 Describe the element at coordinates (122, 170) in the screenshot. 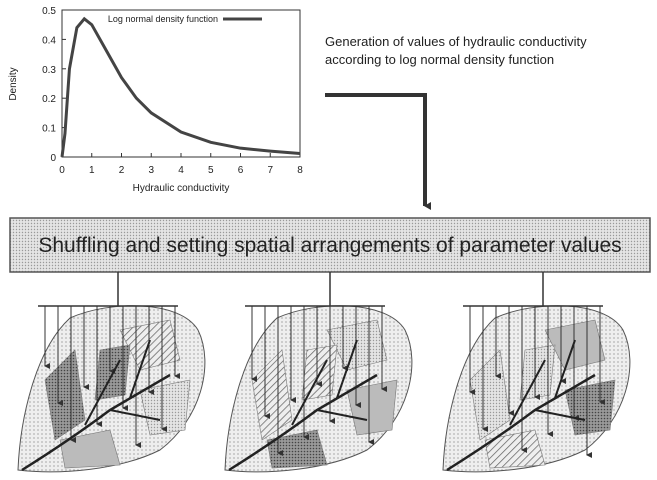

I see `x-tick-label: 2` at that location.